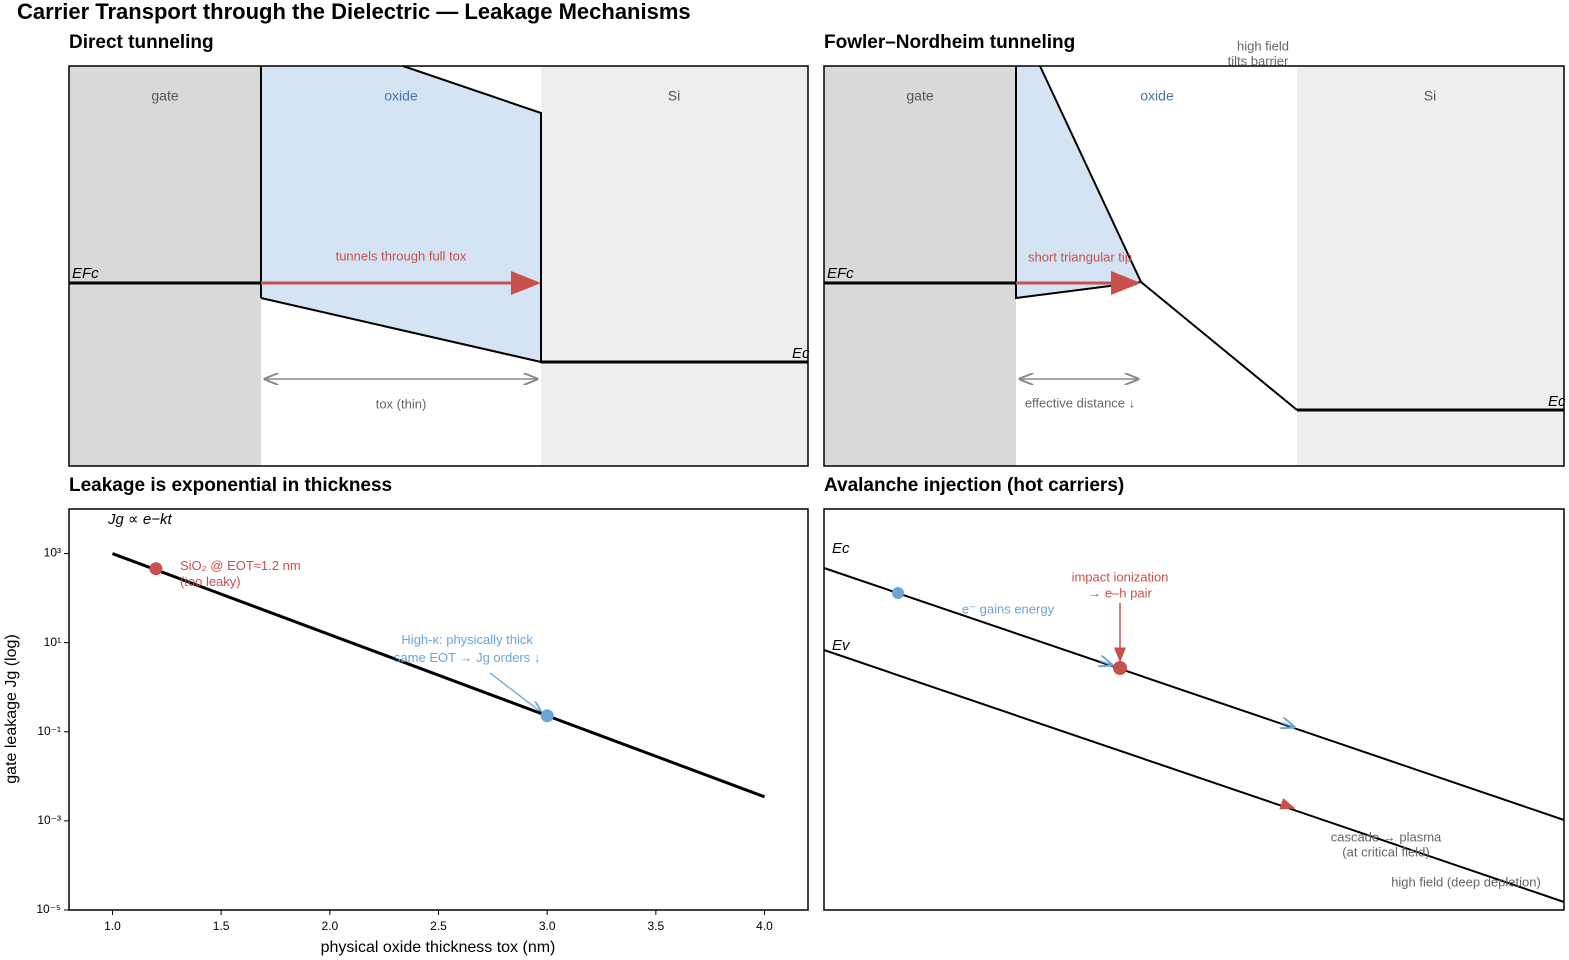  What do you see at coordinates (467, 639) in the screenshot?
I see `point-annotation: High-κ: physically thick` at bounding box center [467, 639].